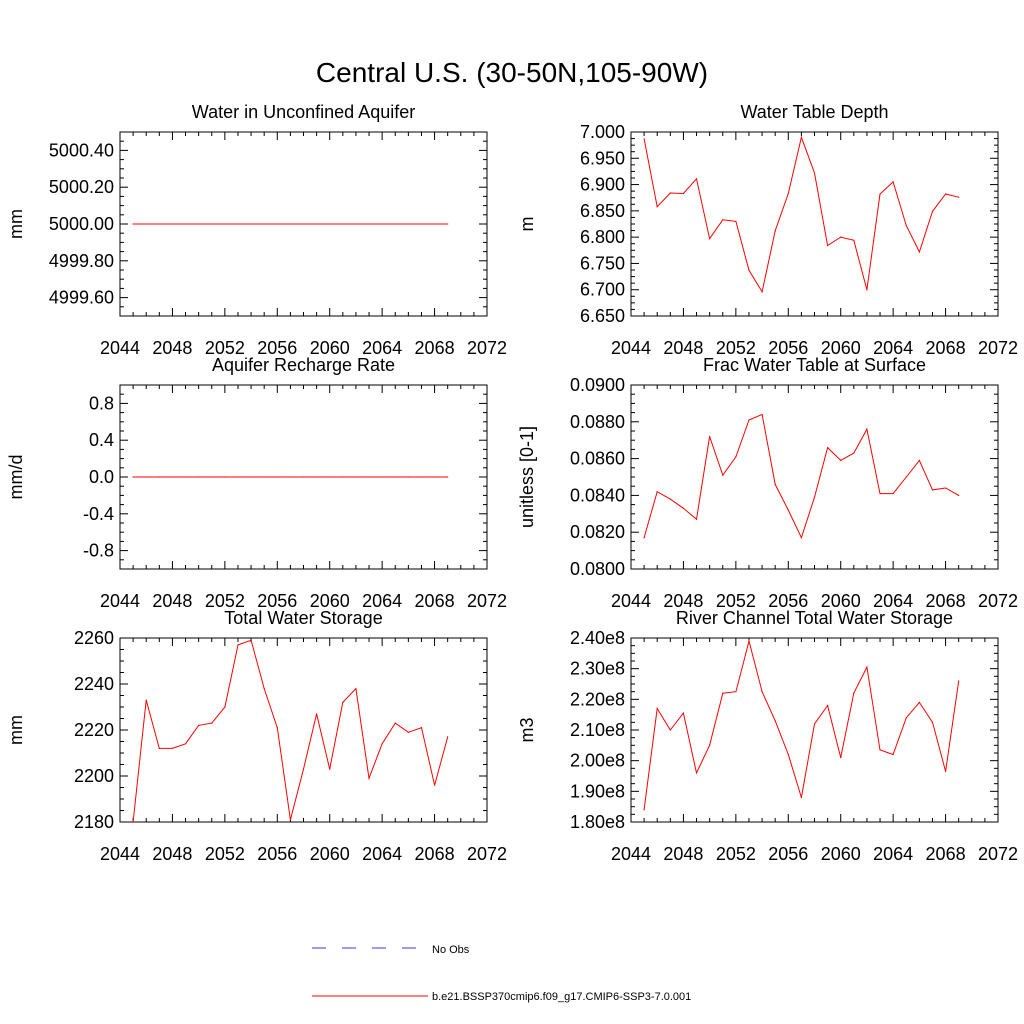 The image size is (1024, 1024). Describe the element at coordinates (597, 669) in the screenshot. I see `y-tick-label: 2.30e8` at that location.